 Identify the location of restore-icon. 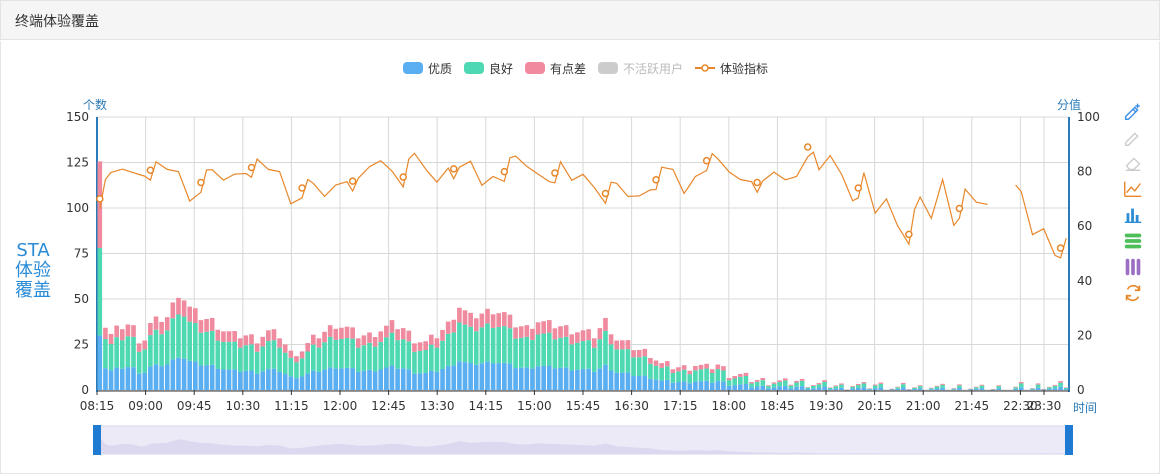
(1133, 293).